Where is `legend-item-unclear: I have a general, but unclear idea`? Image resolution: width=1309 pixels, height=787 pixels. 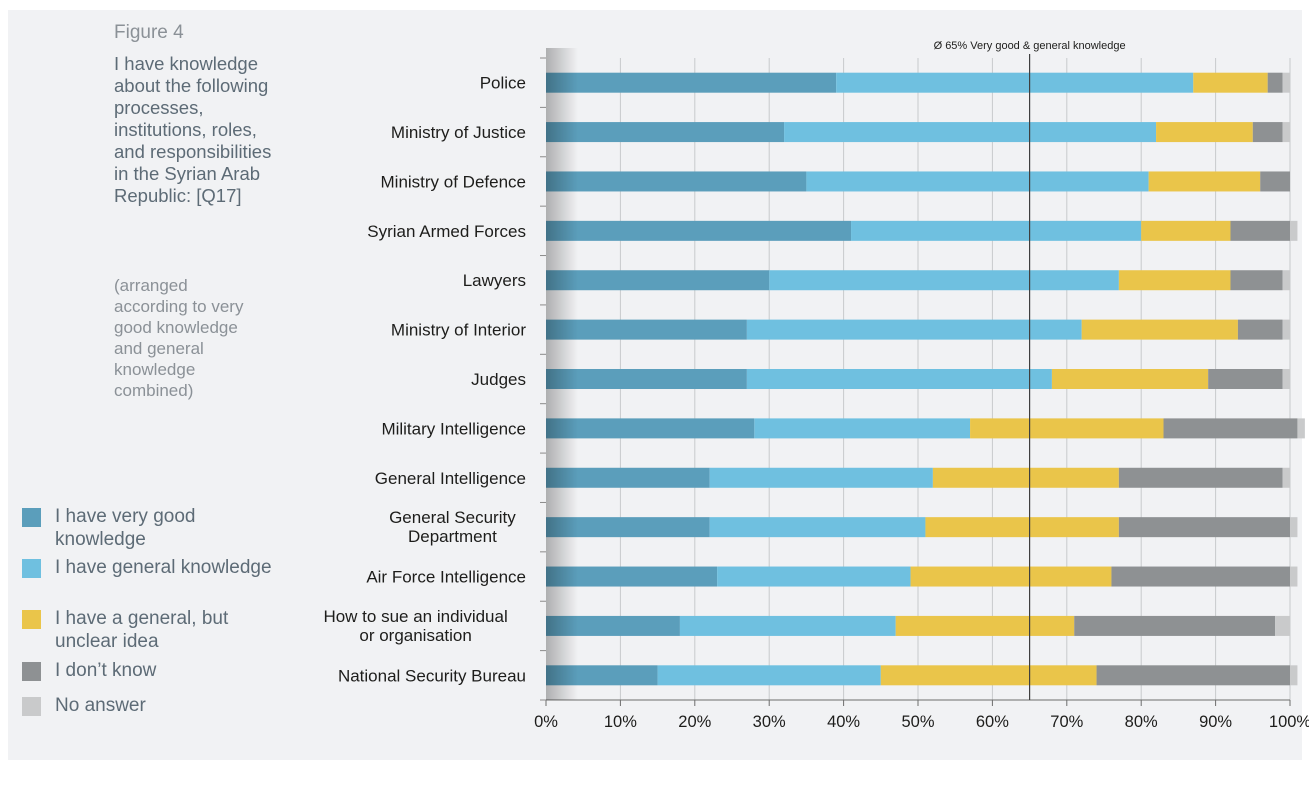
legend-item-unclear: I have a general, but unclear idea is located at coordinates (147, 633).